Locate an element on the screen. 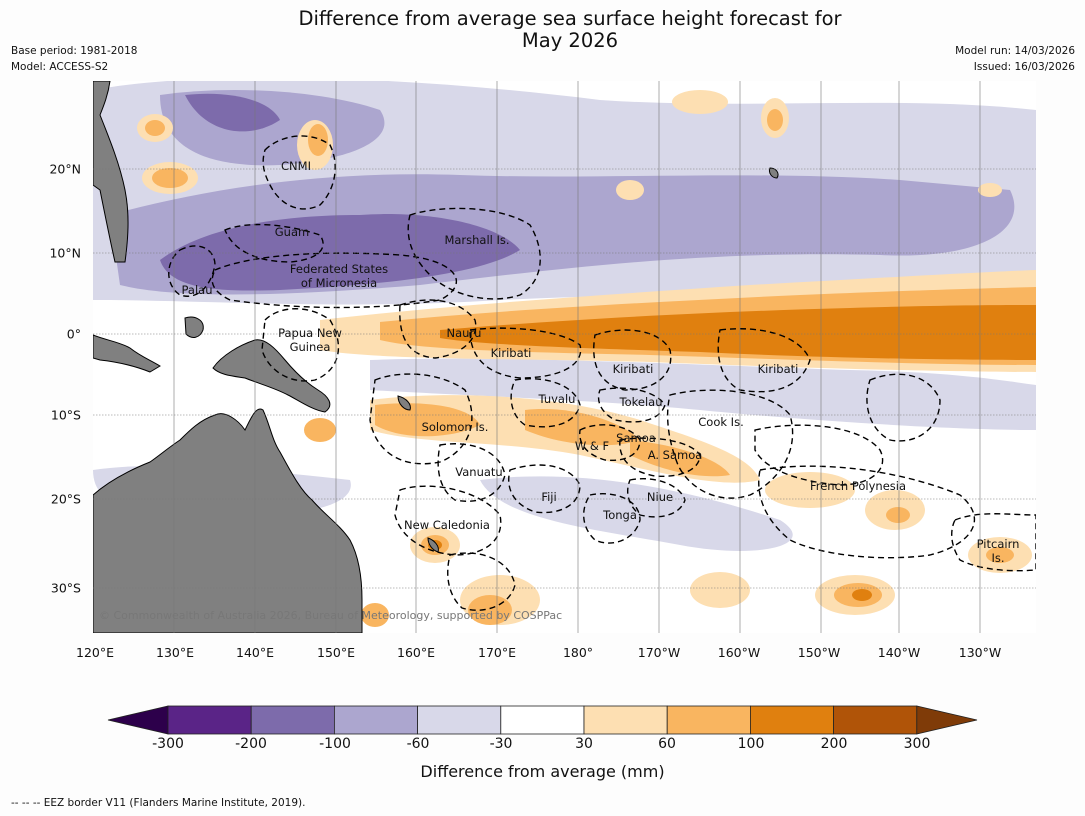  colorbar-tick-label: 60 is located at coordinates (667, 744).